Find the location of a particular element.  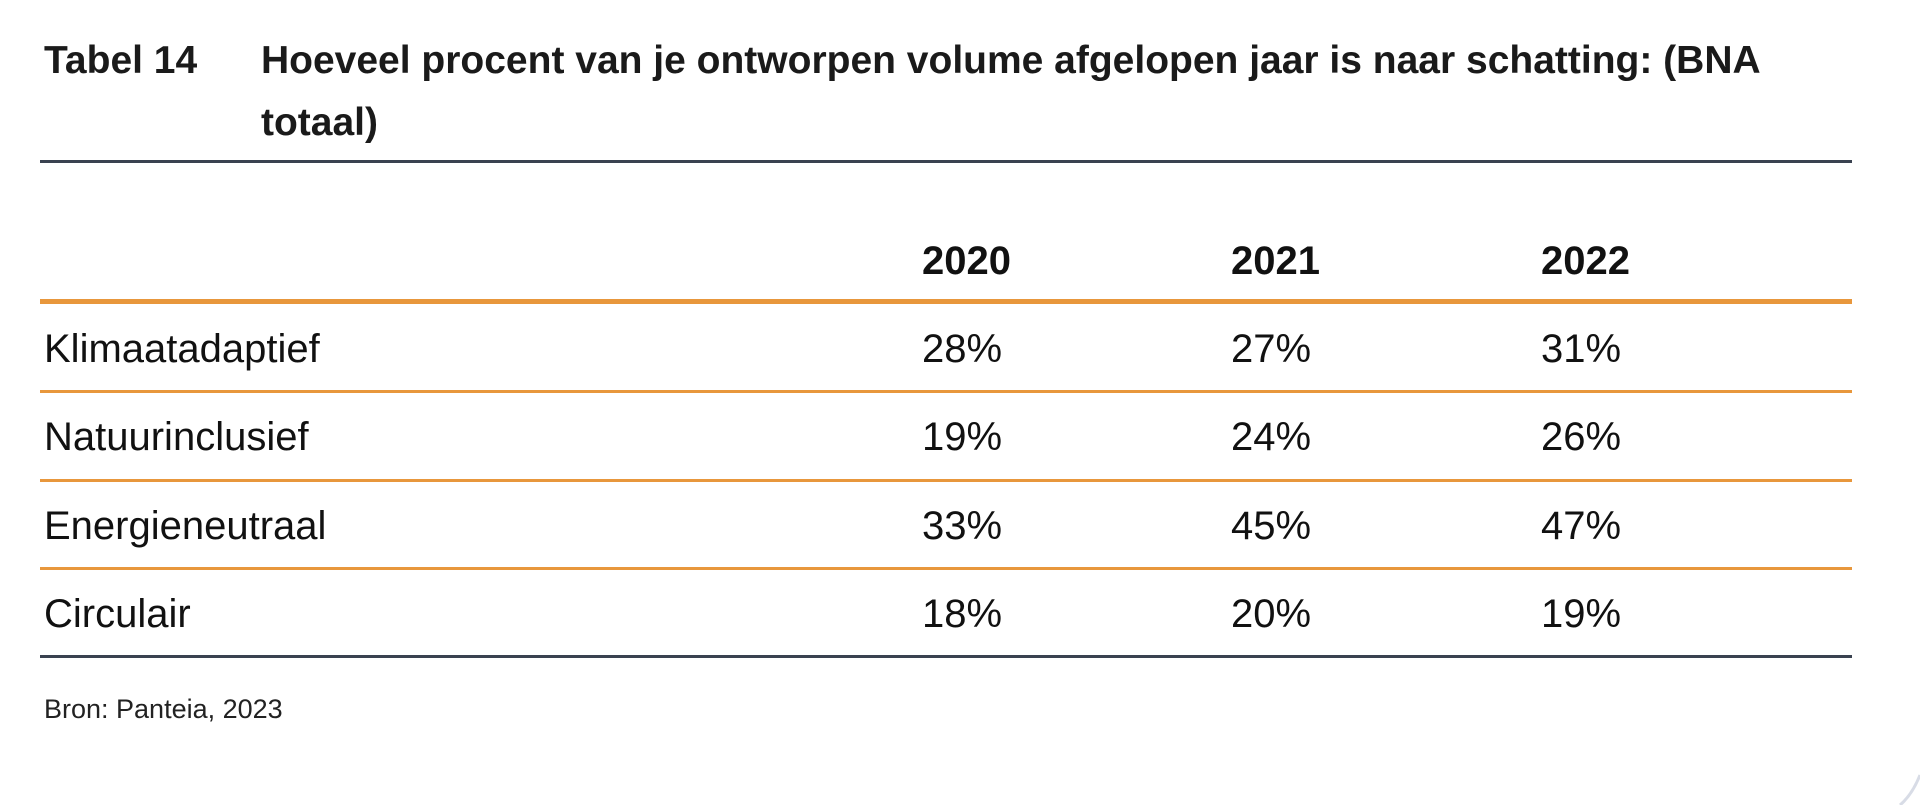

column-header-2020: 2020 is located at coordinates (966, 261).